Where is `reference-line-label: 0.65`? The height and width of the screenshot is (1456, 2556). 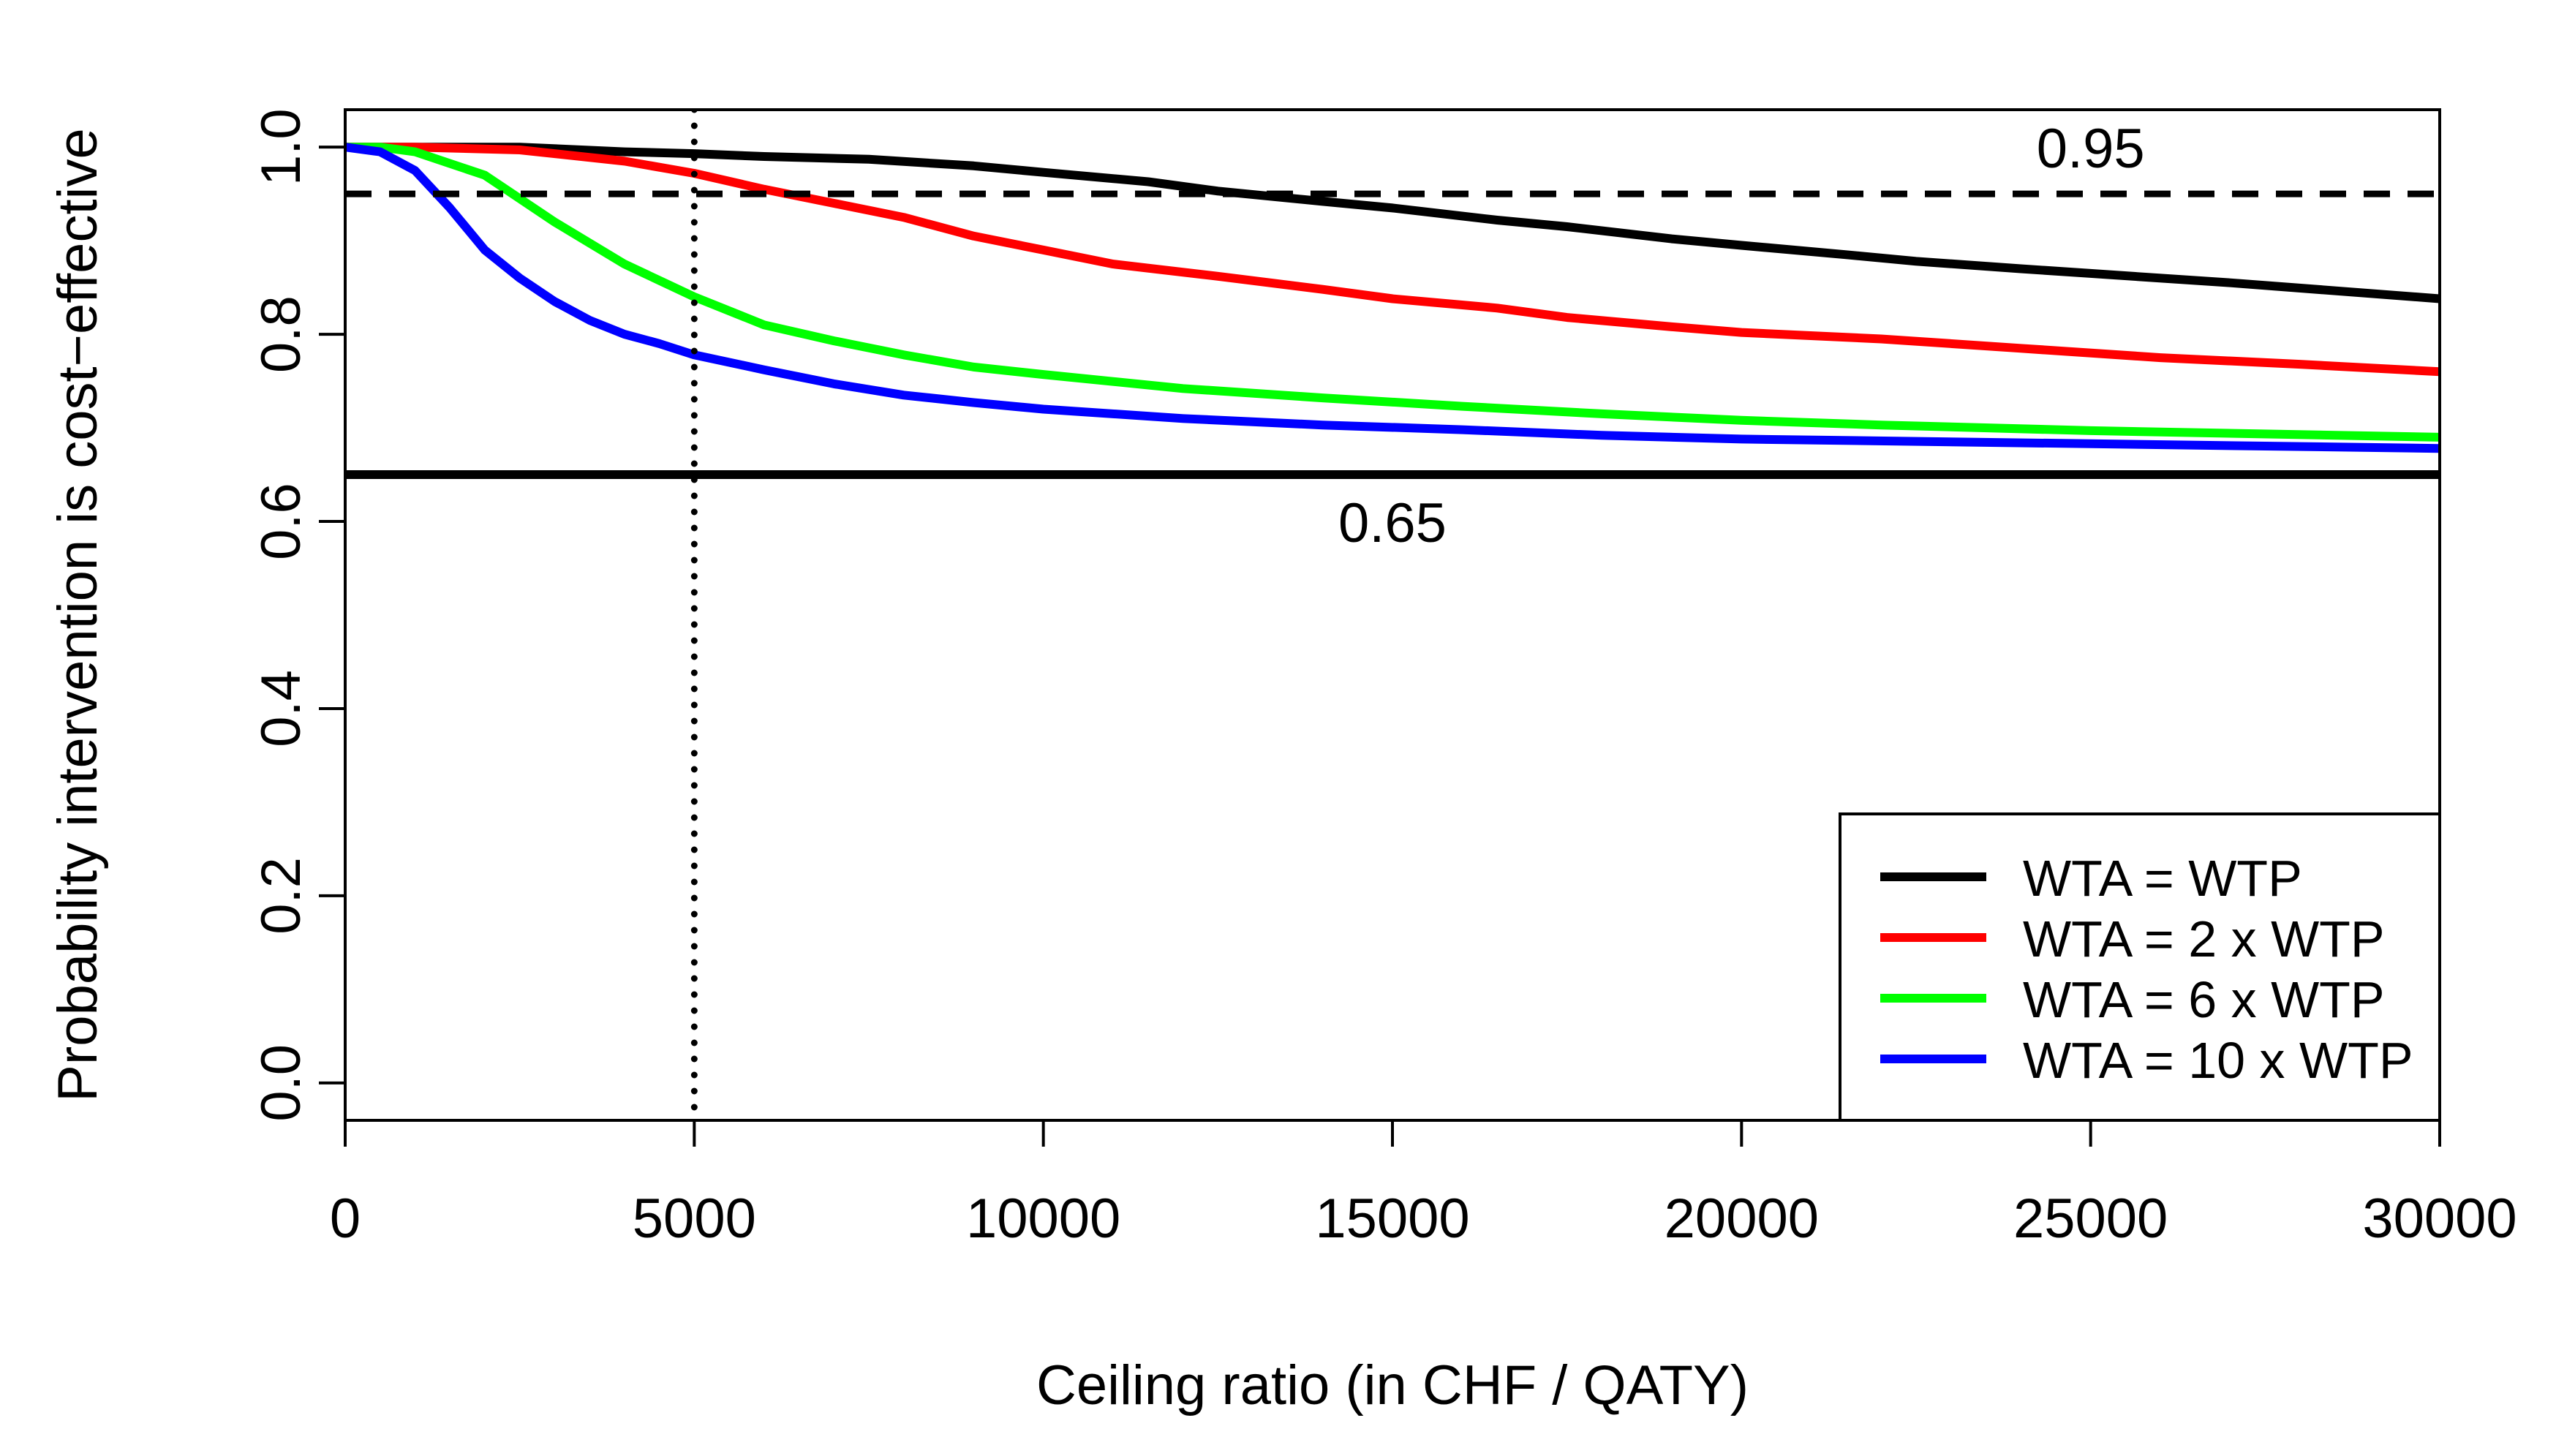 reference-line-label: 0.65 is located at coordinates (1392, 523).